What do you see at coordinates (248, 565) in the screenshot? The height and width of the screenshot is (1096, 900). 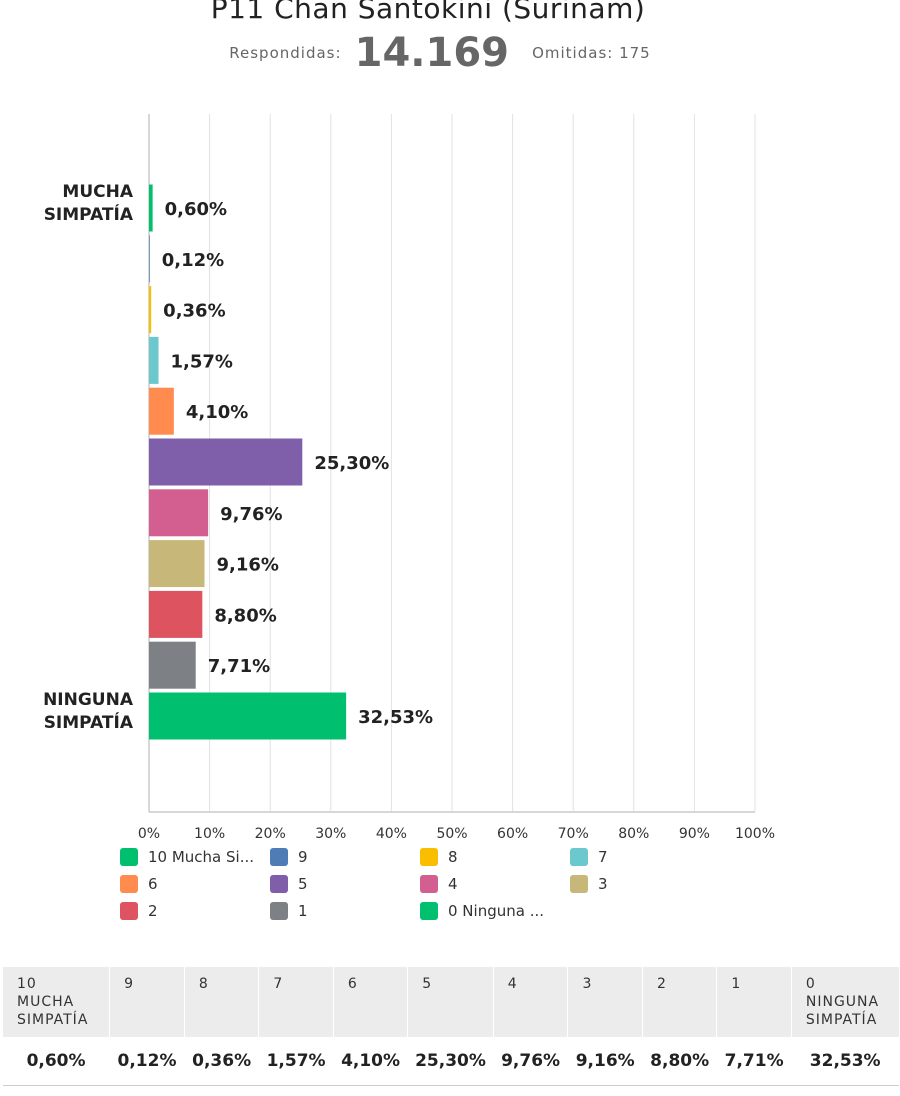 I see `data-label: 9,16%` at bounding box center [248, 565].